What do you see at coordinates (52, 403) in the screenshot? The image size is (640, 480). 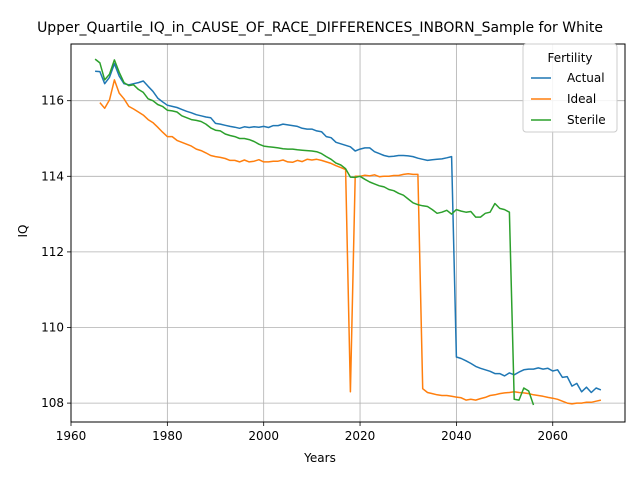 I see `y-tick-label: 108` at bounding box center [52, 403].